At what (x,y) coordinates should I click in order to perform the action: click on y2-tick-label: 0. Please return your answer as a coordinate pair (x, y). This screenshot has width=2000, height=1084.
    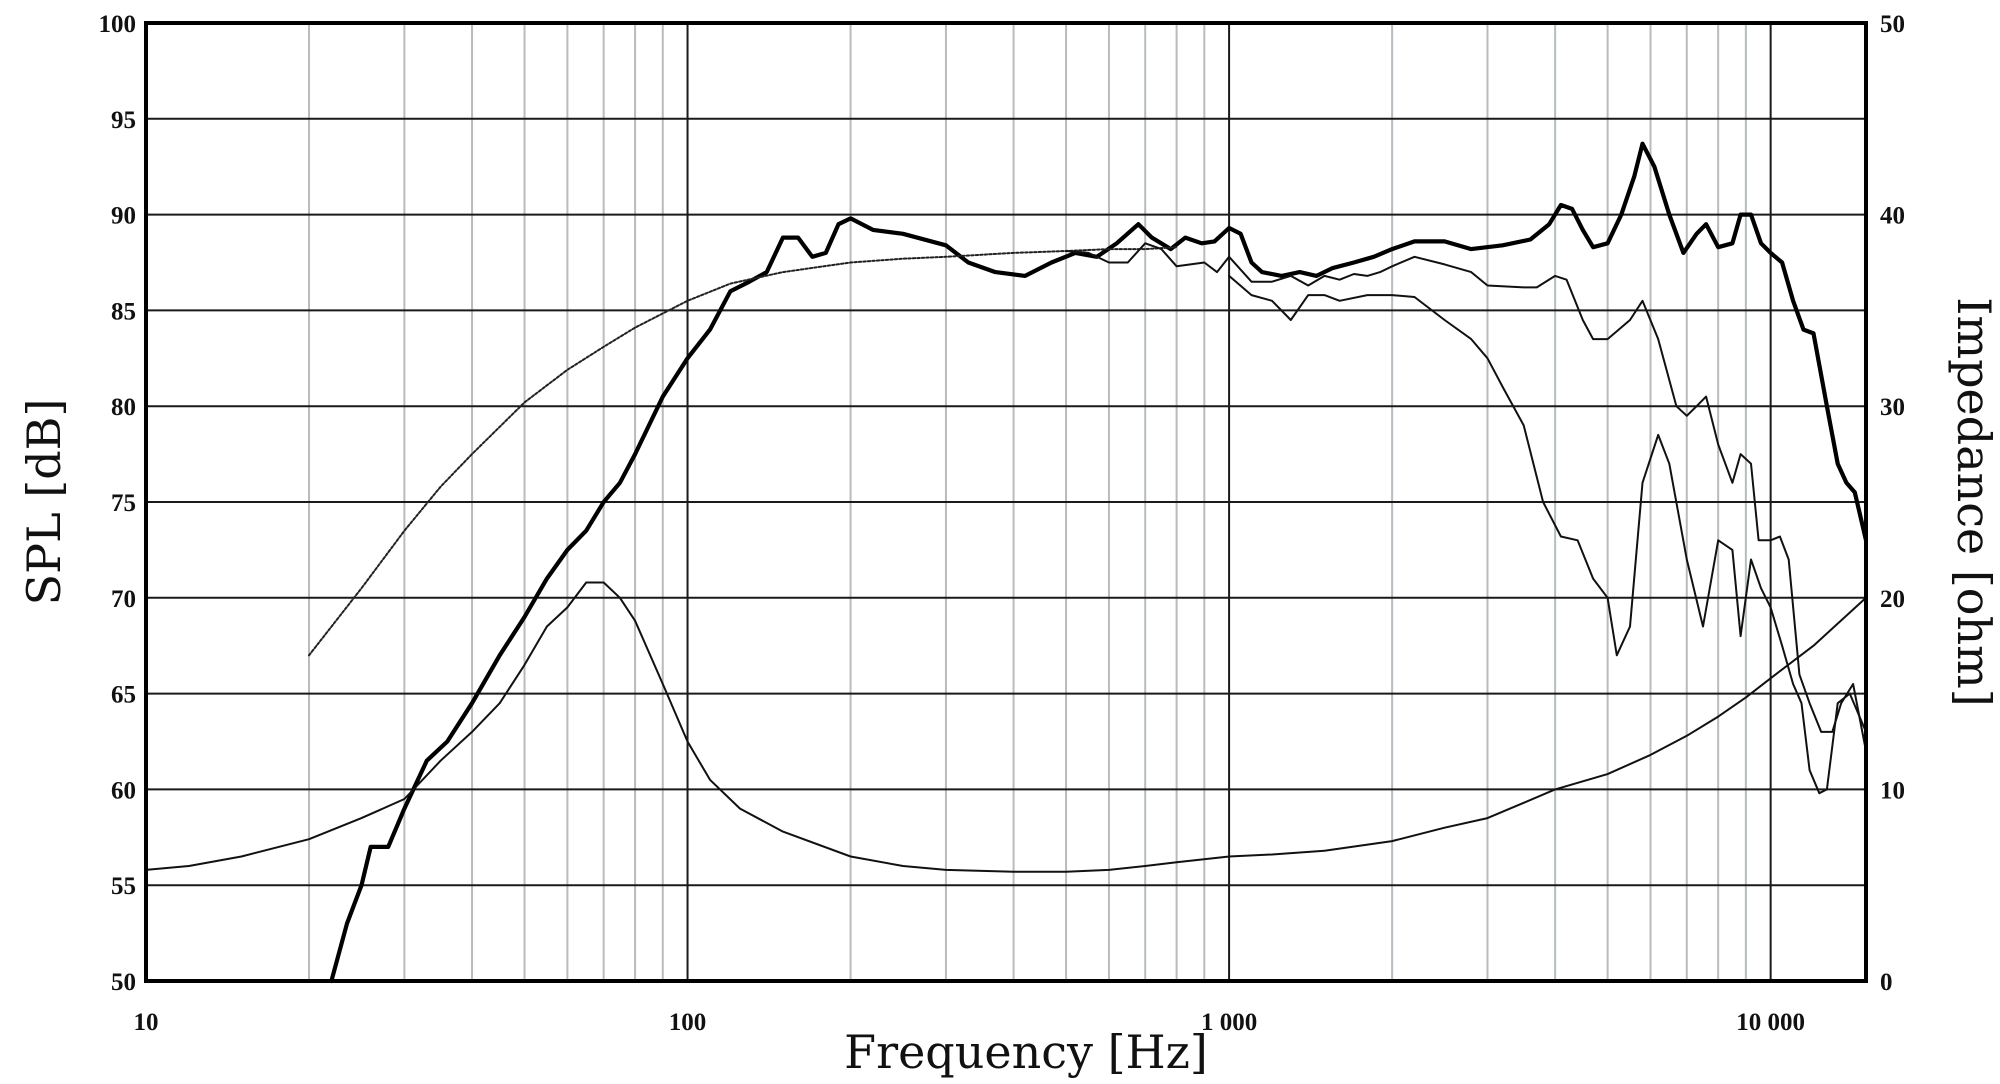
    Looking at the image, I should click on (1886, 982).